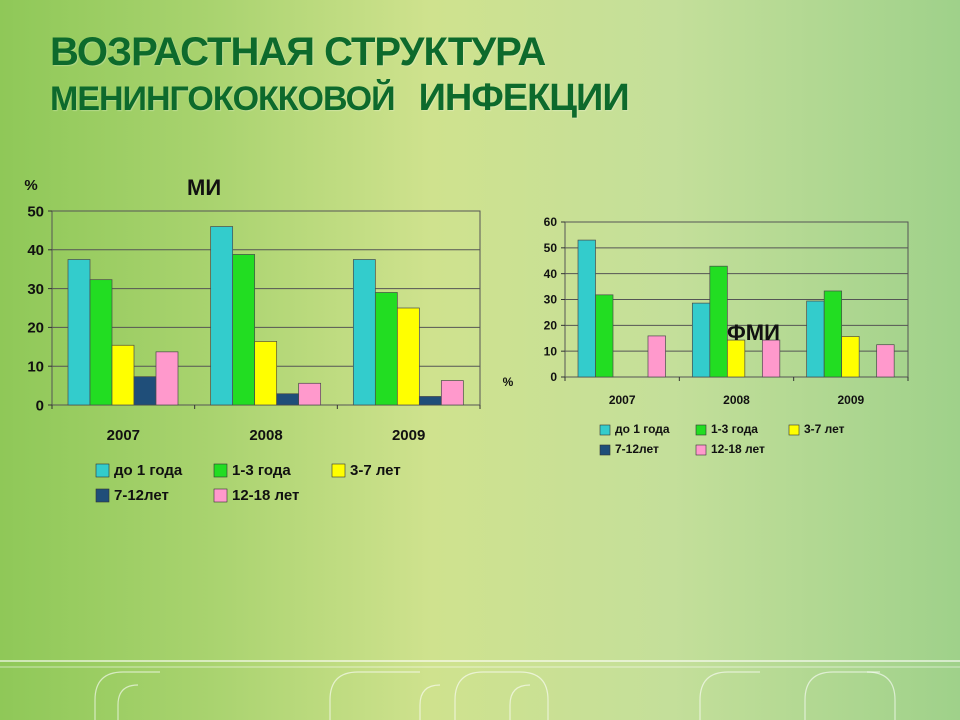 The width and height of the screenshot is (960, 720). I want to click on chart-title: МИ, so click(204, 187).